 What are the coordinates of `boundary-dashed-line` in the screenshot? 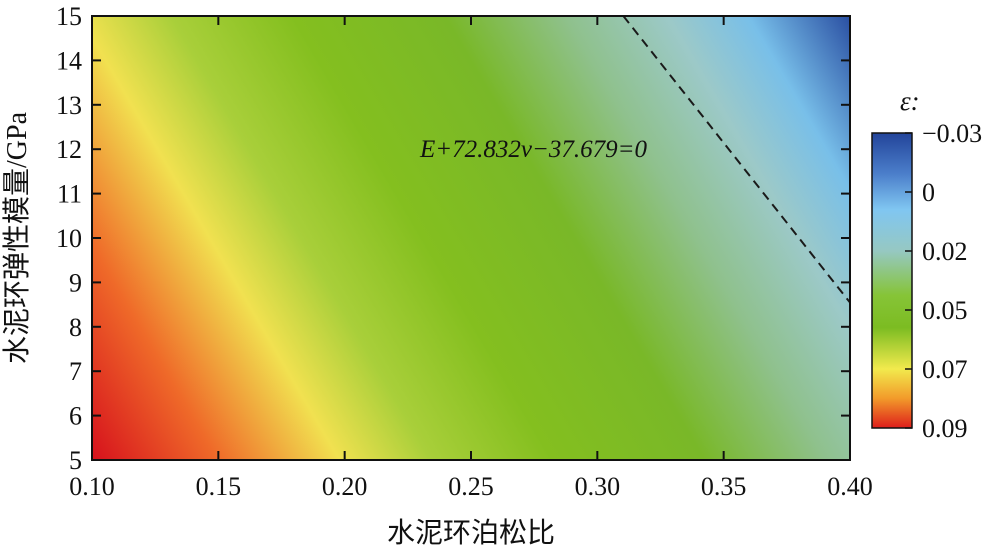 It's located at (736, 159).